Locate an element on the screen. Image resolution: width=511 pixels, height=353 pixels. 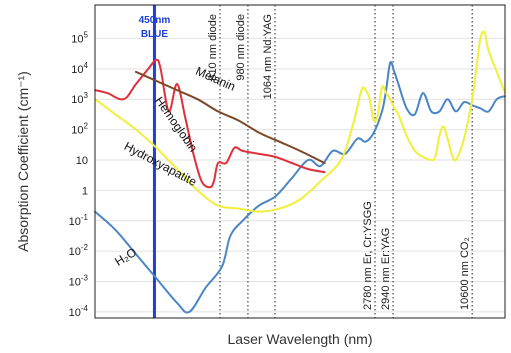
blue-line-label: 450nm is located at coordinates (155, 20).